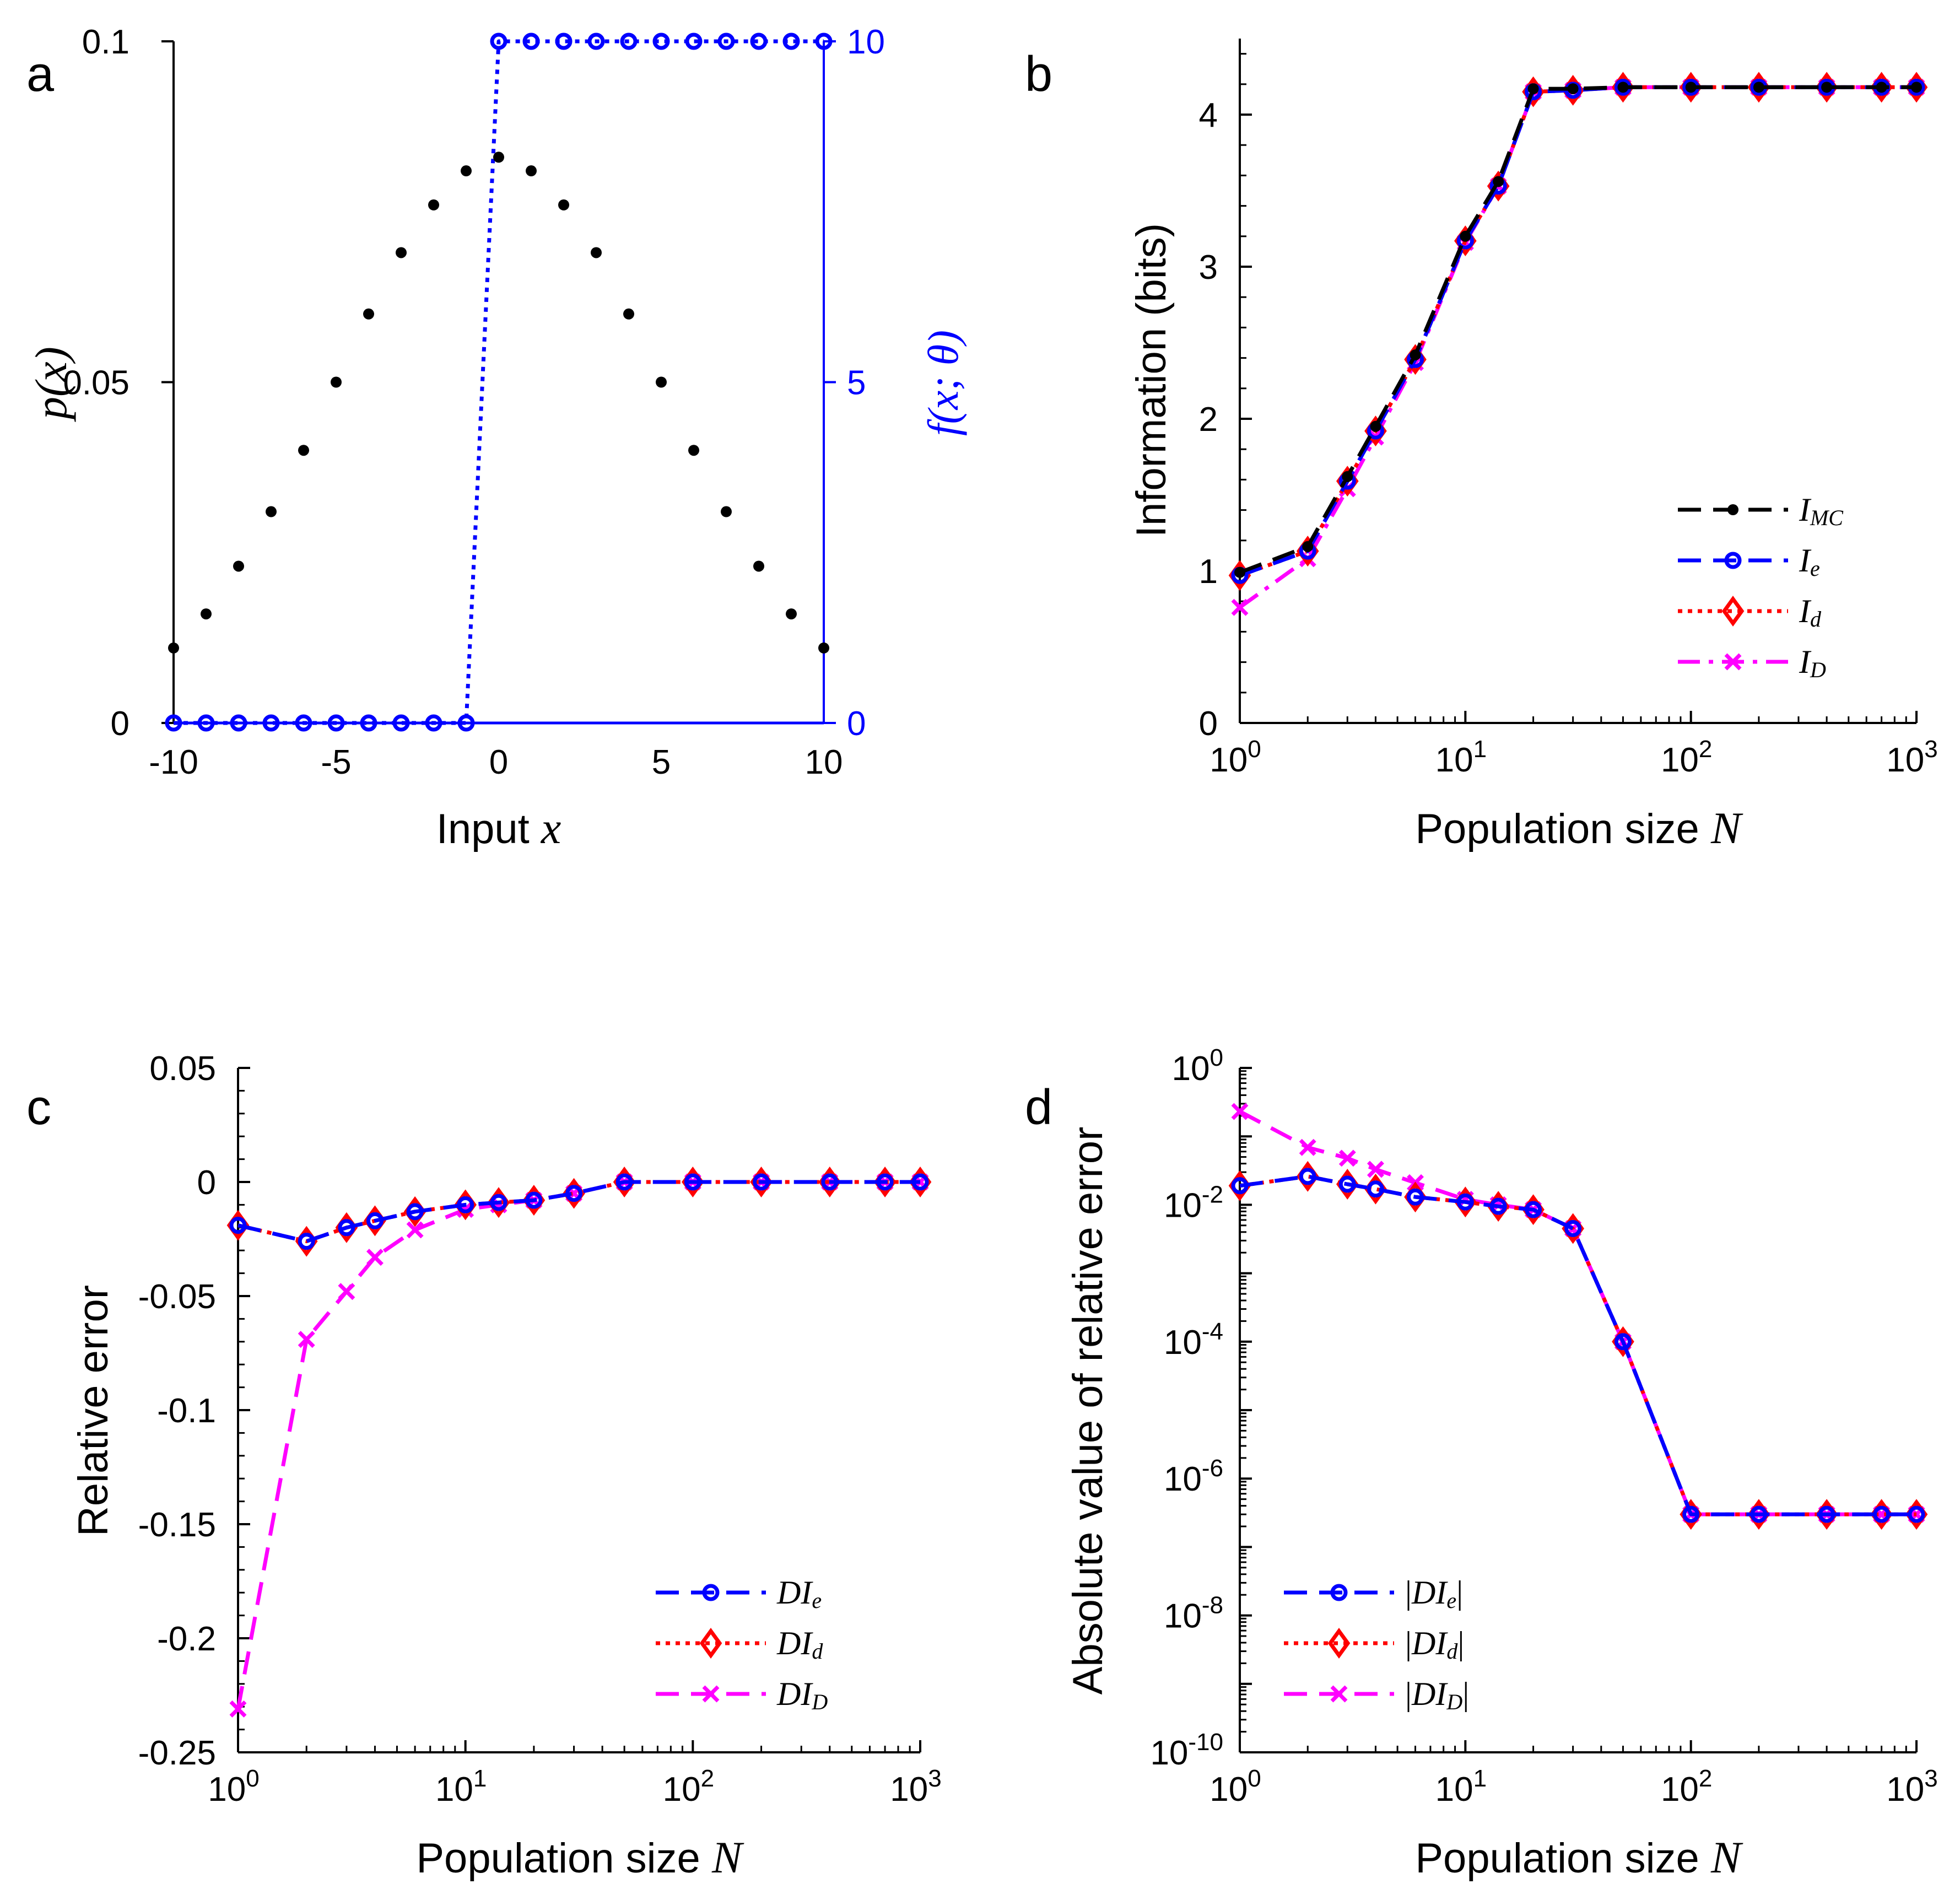 This screenshot has height=1900, width=1960. I want to click on legend-label: DIe, so click(799, 1593).